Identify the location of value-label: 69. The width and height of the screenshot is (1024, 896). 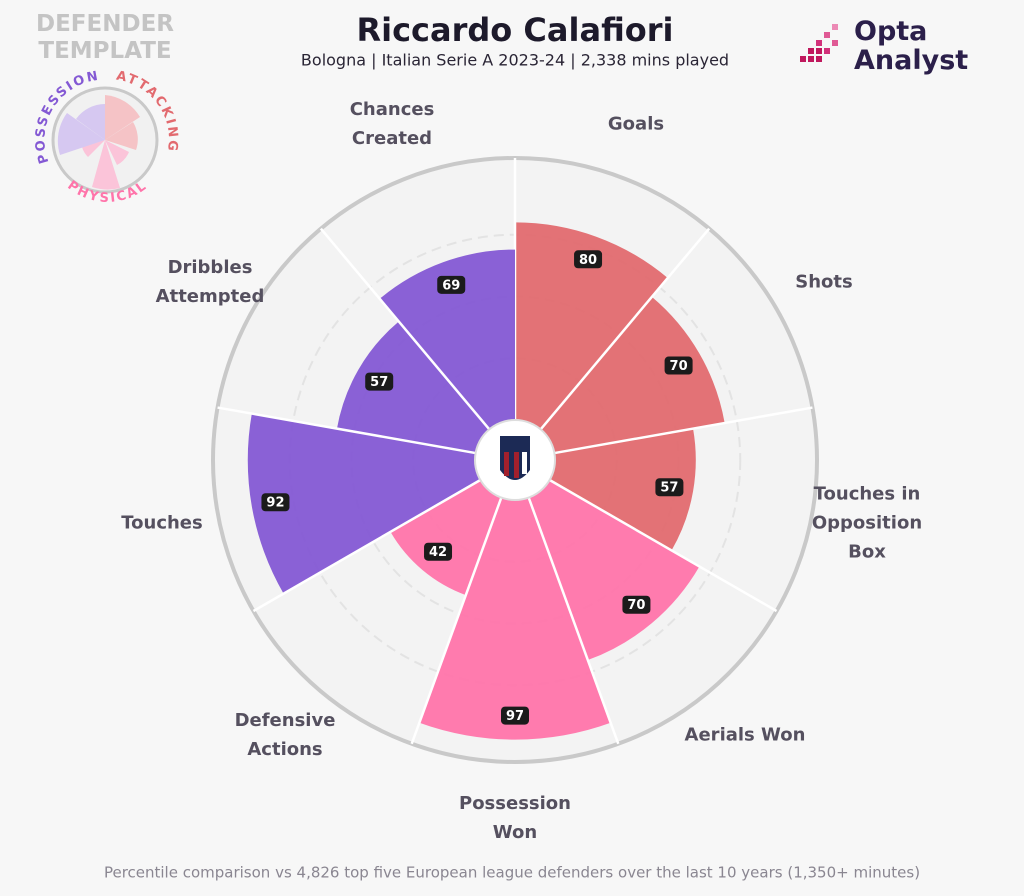
(451, 285).